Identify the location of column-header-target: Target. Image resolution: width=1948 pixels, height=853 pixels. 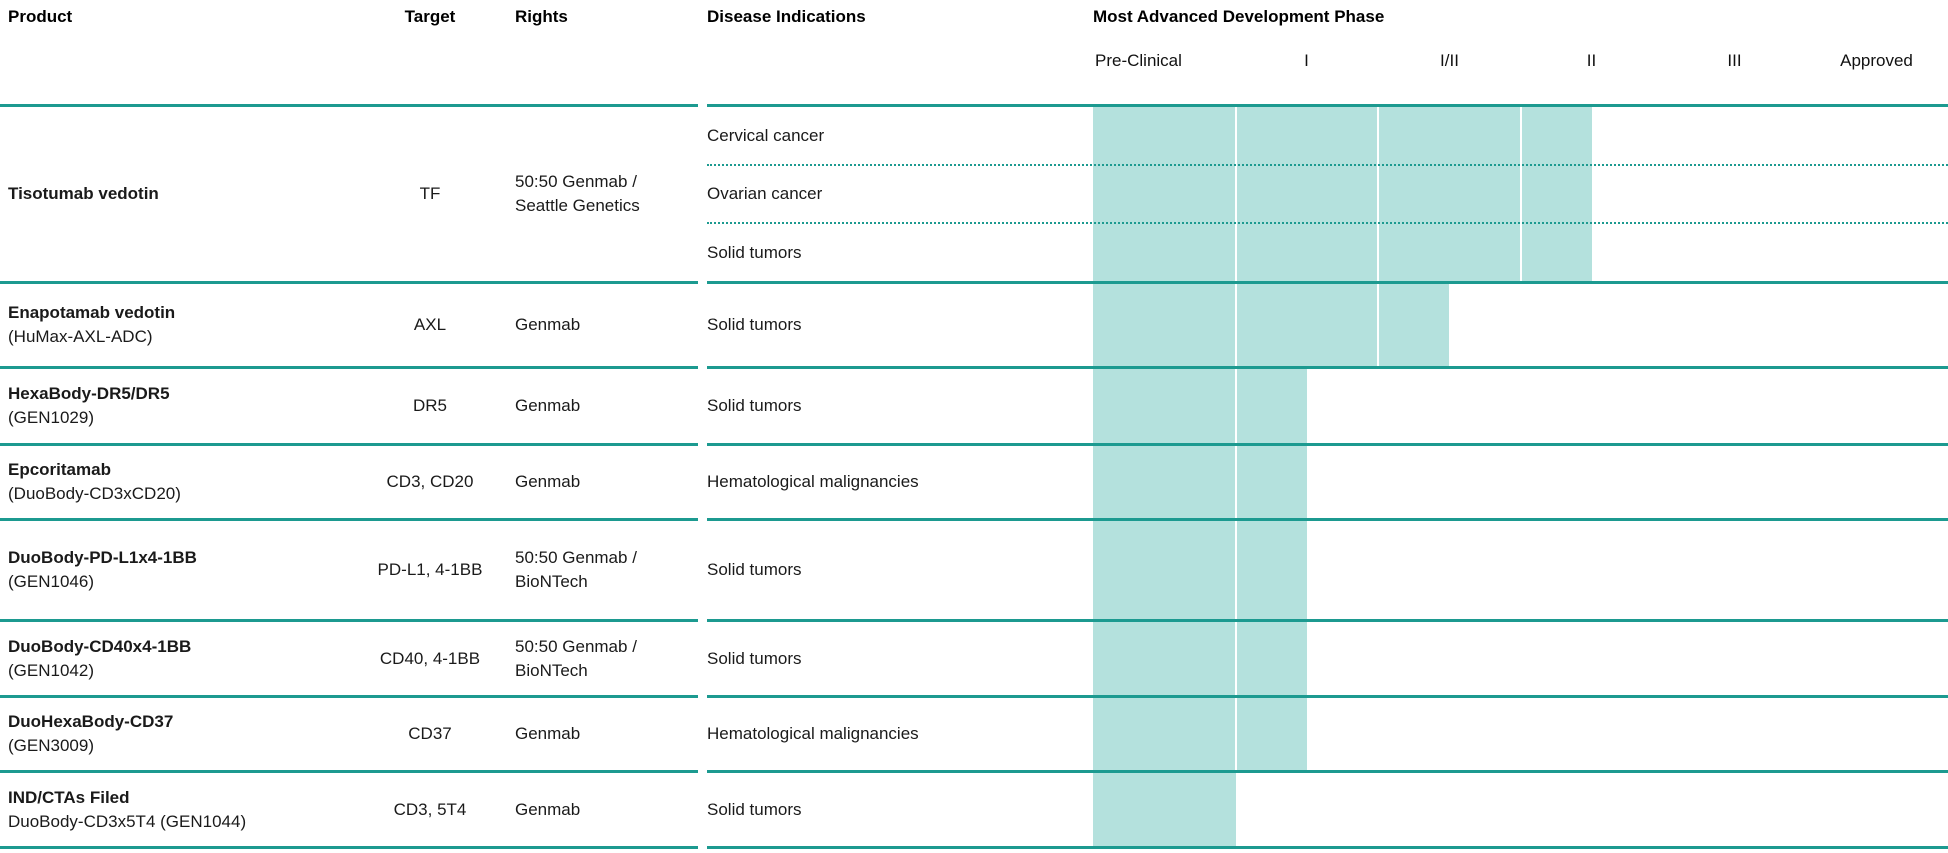
(430, 16).